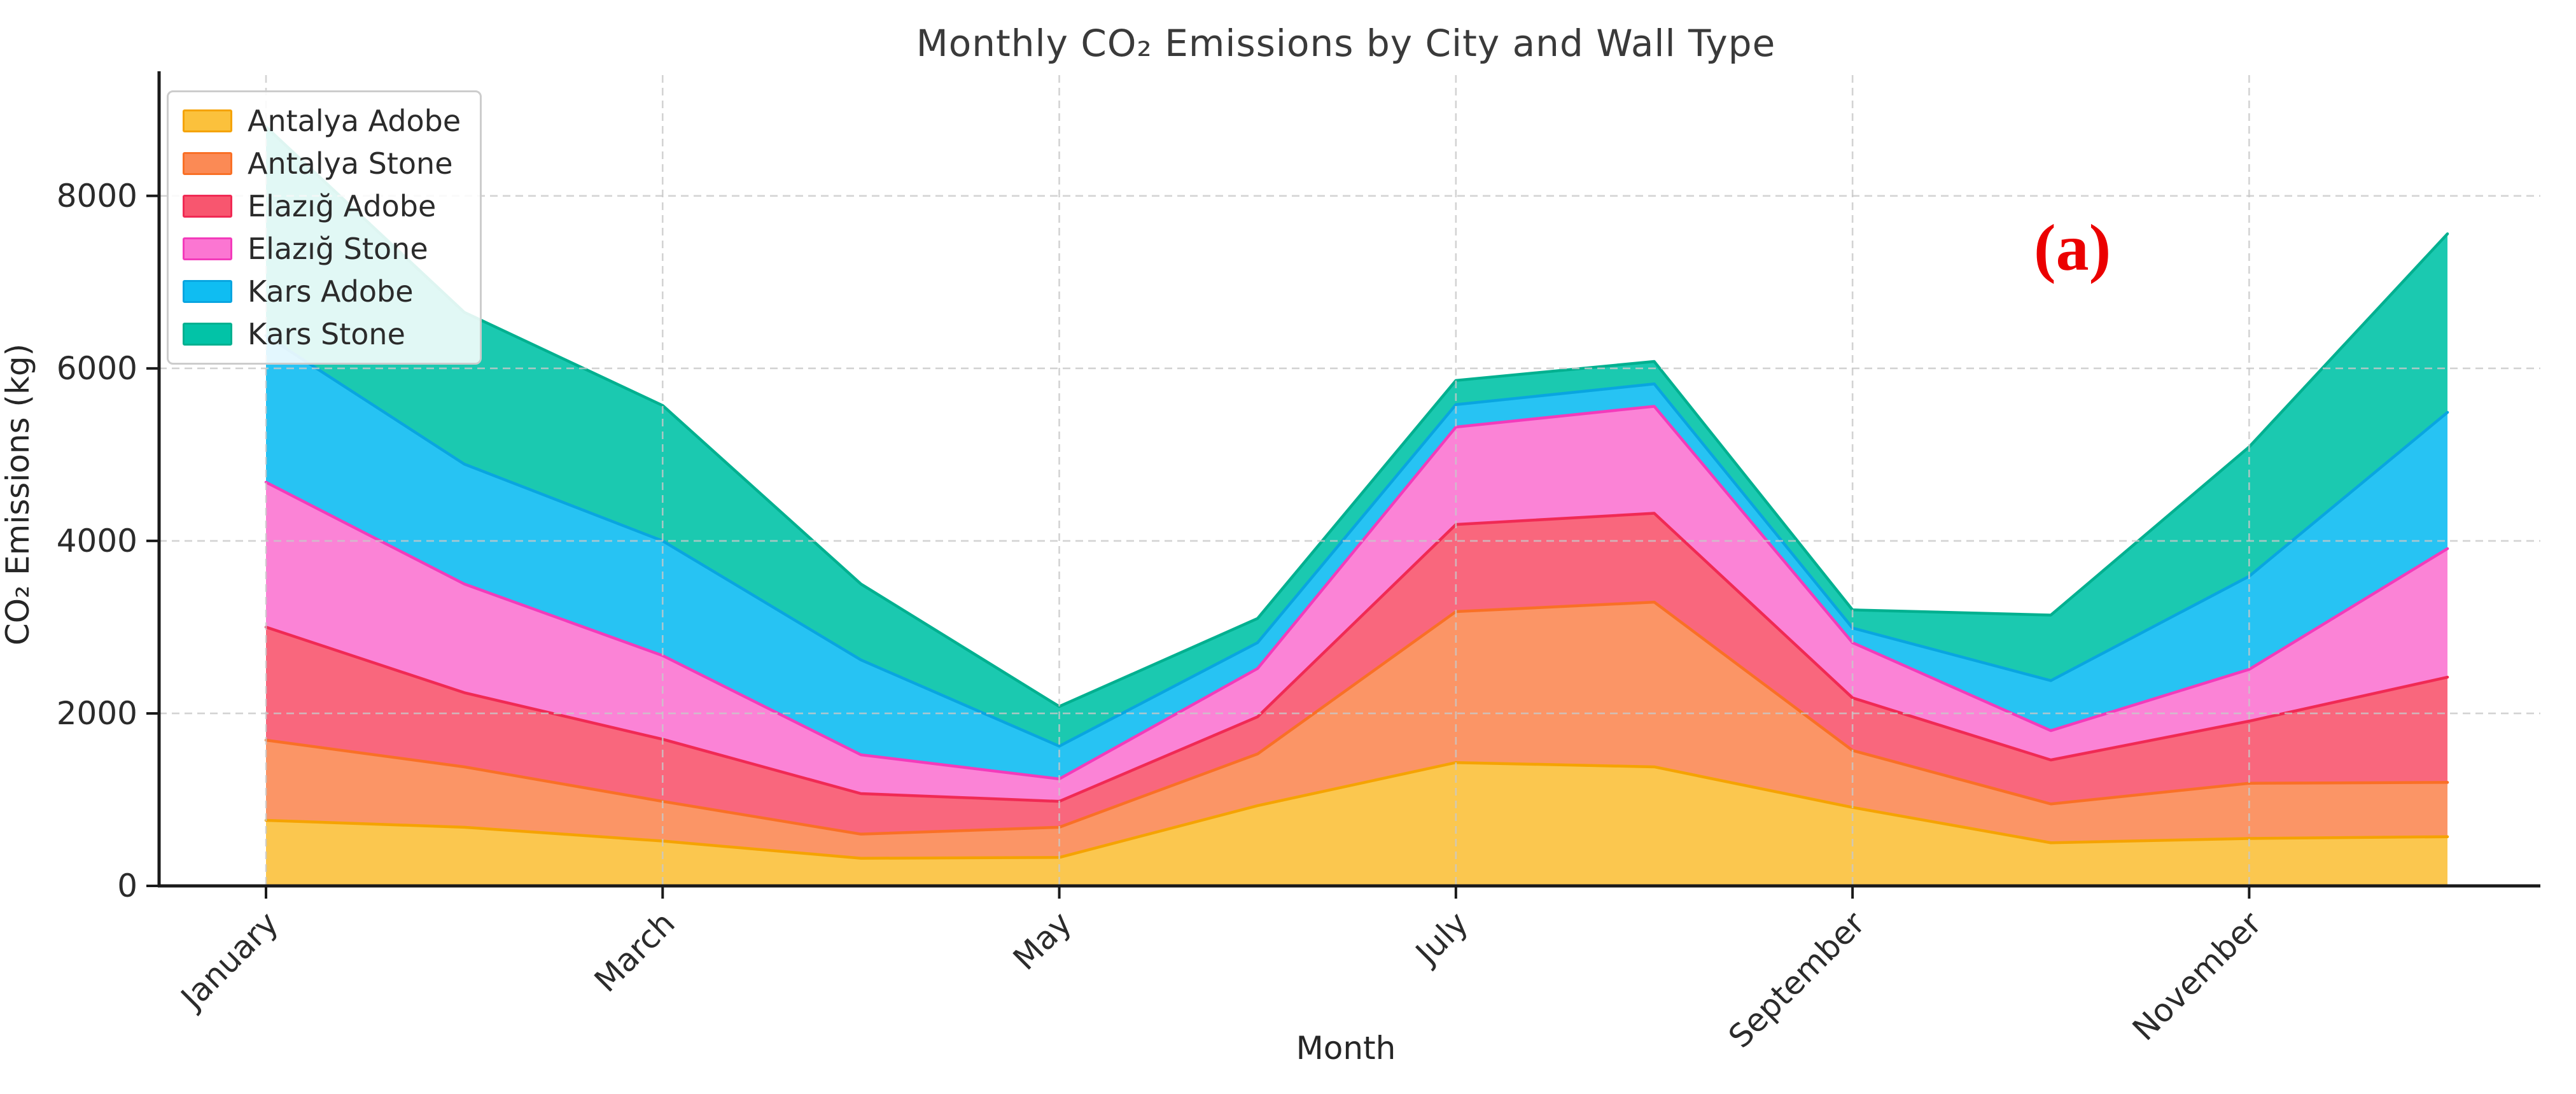  Describe the element at coordinates (354, 121) in the screenshot. I see `legend-label: Antalya Adobe` at that location.